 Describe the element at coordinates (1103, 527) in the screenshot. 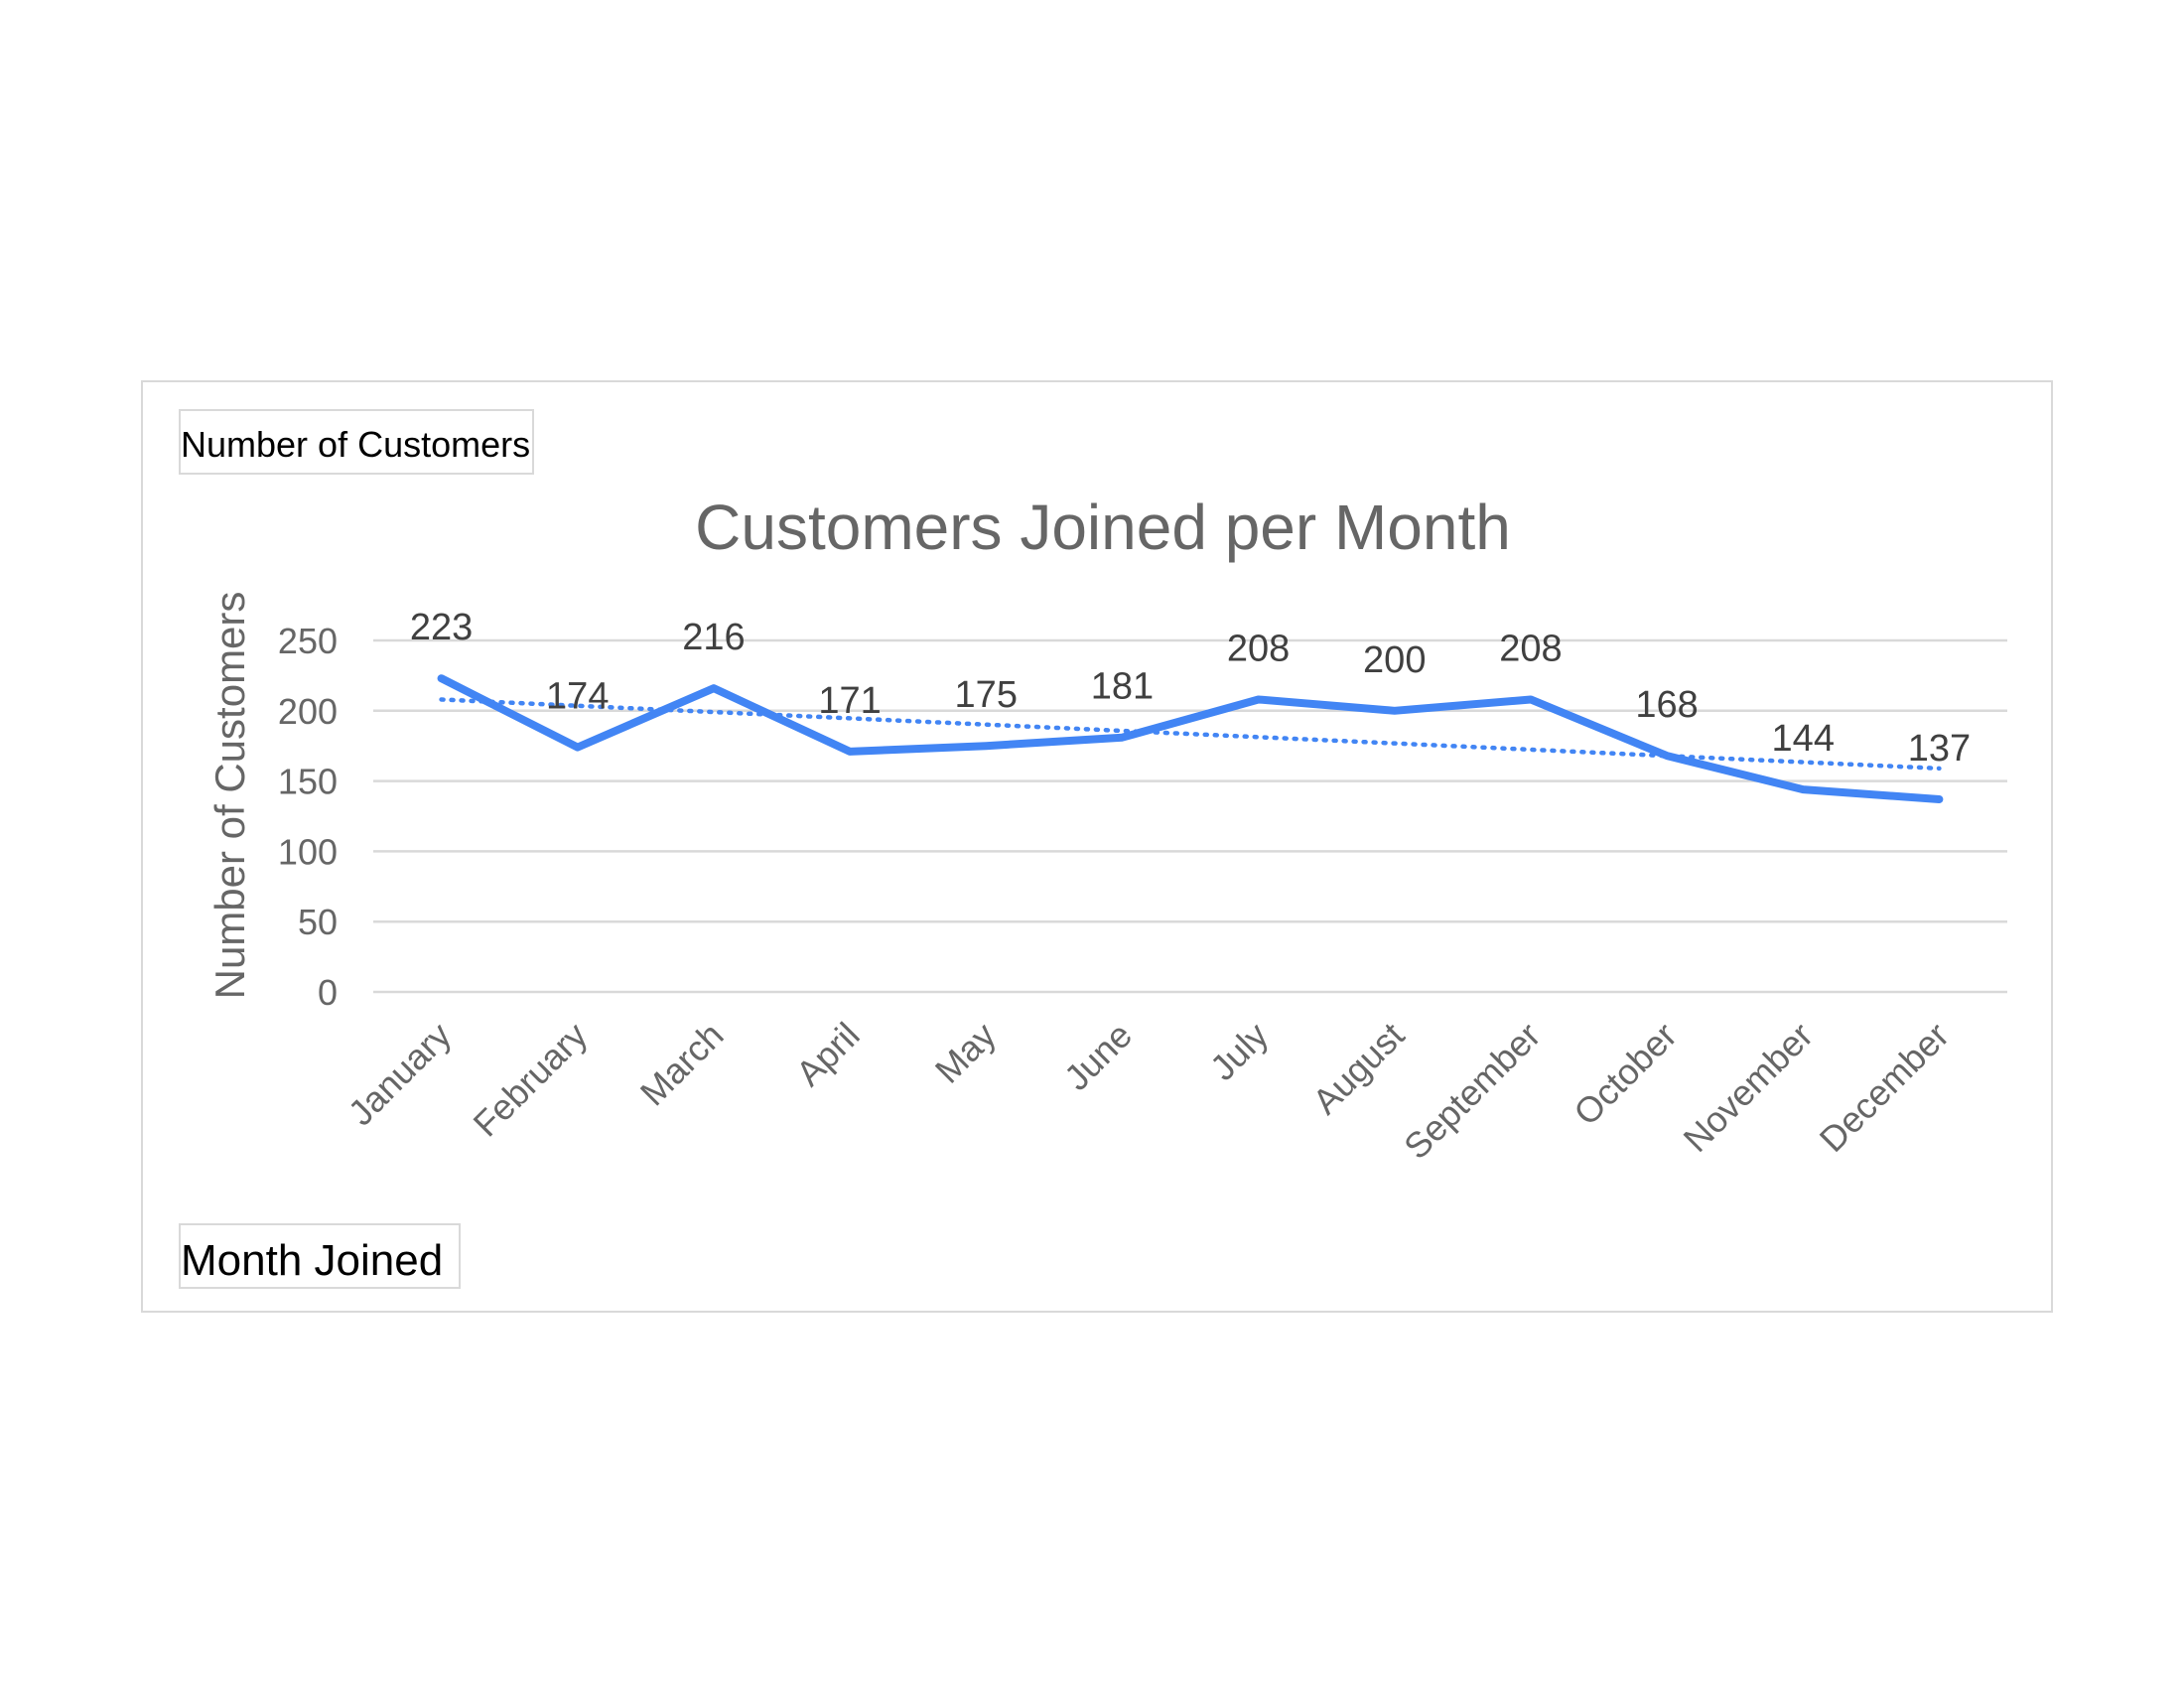

I see `chart-title: Customers Joined per Month` at that location.